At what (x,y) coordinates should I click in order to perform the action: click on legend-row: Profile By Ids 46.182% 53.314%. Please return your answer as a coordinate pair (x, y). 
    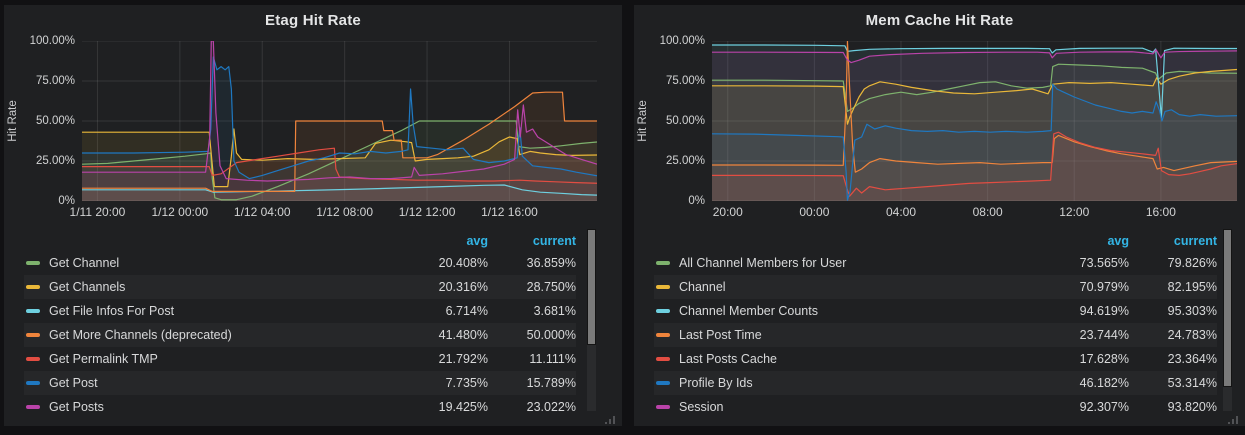
    Looking at the image, I should click on (935, 383).